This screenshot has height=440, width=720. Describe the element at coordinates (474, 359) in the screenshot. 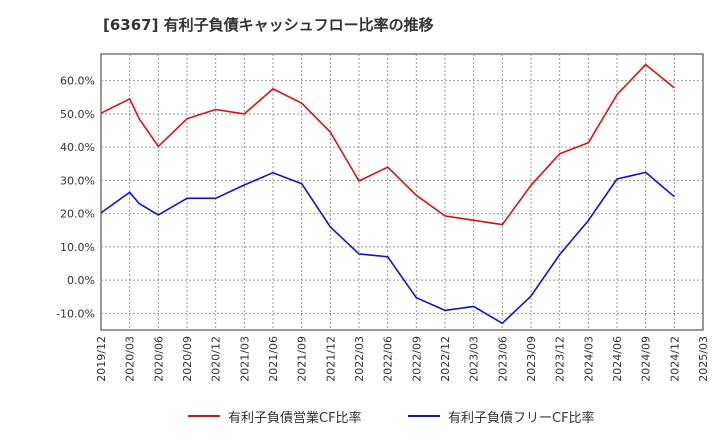

I see `x-tick-label: 2023/03` at that location.